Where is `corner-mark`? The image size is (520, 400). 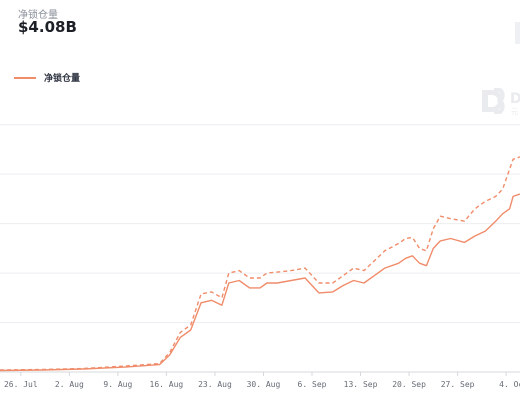
corner-mark is located at coordinates (517, 33).